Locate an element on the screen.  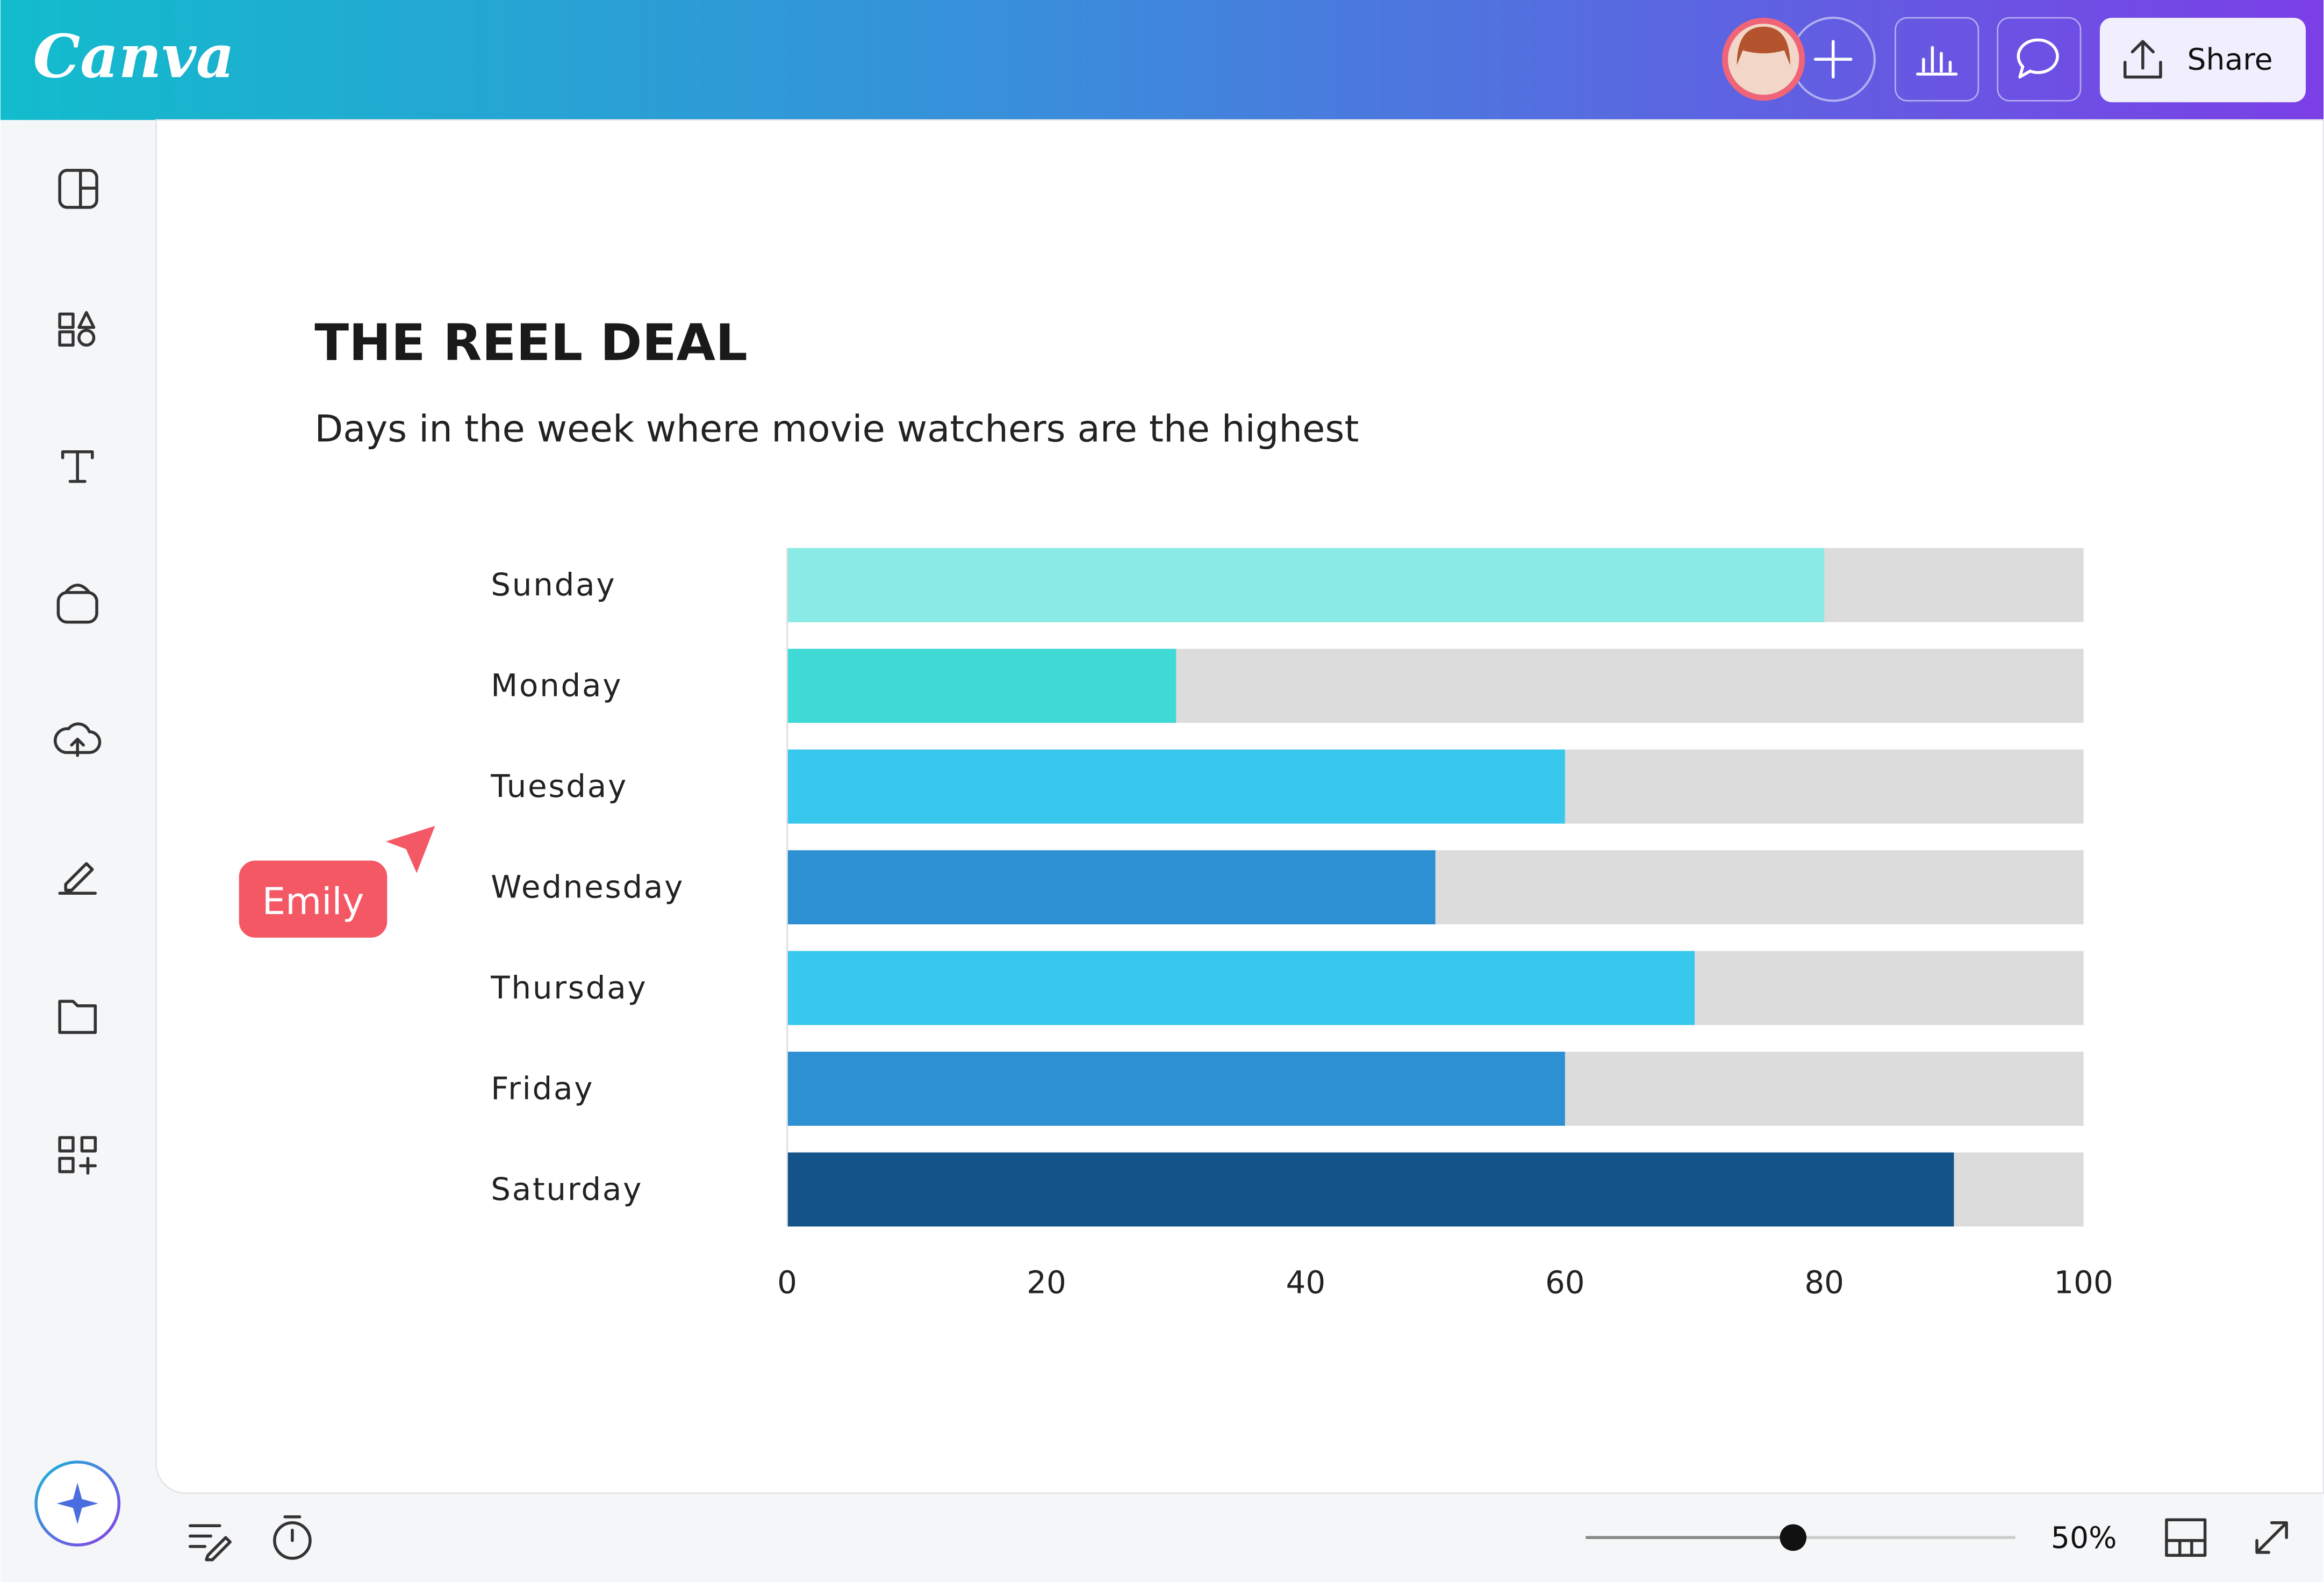
uploads-icon is located at coordinates (77, 739).